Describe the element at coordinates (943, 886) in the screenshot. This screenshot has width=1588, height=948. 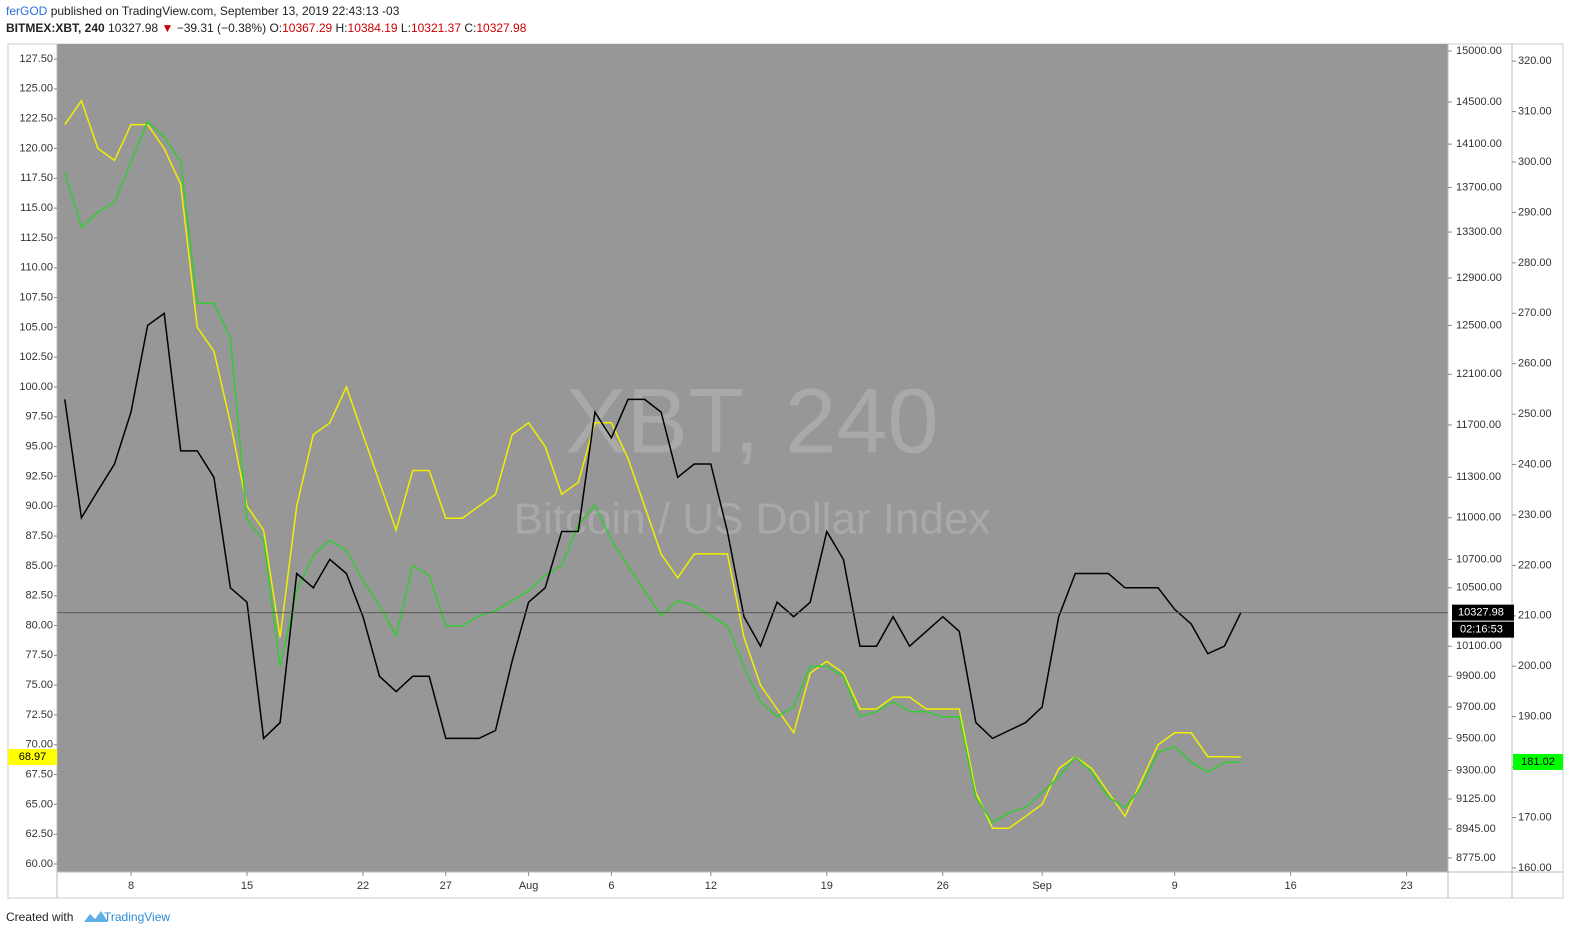
I see `x-tick-label: 26` at that location.